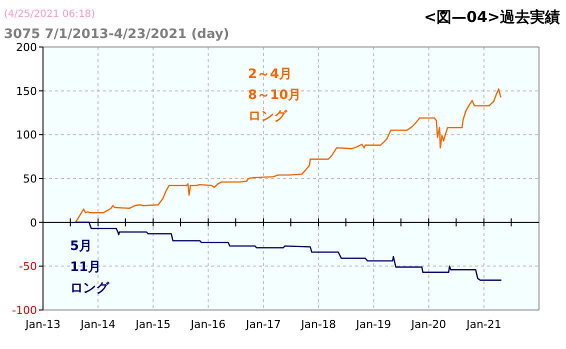  What do you see at coordinates (24, 310) in the screenshot?
I see `y-tick-label: -100` at bounding box center [24, 310].